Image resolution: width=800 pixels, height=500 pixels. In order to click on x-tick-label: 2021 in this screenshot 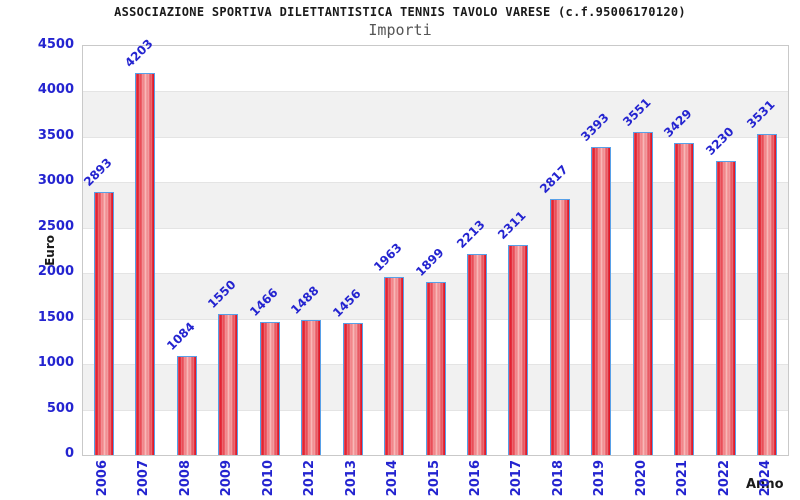, I will do `click(683, 478)`.